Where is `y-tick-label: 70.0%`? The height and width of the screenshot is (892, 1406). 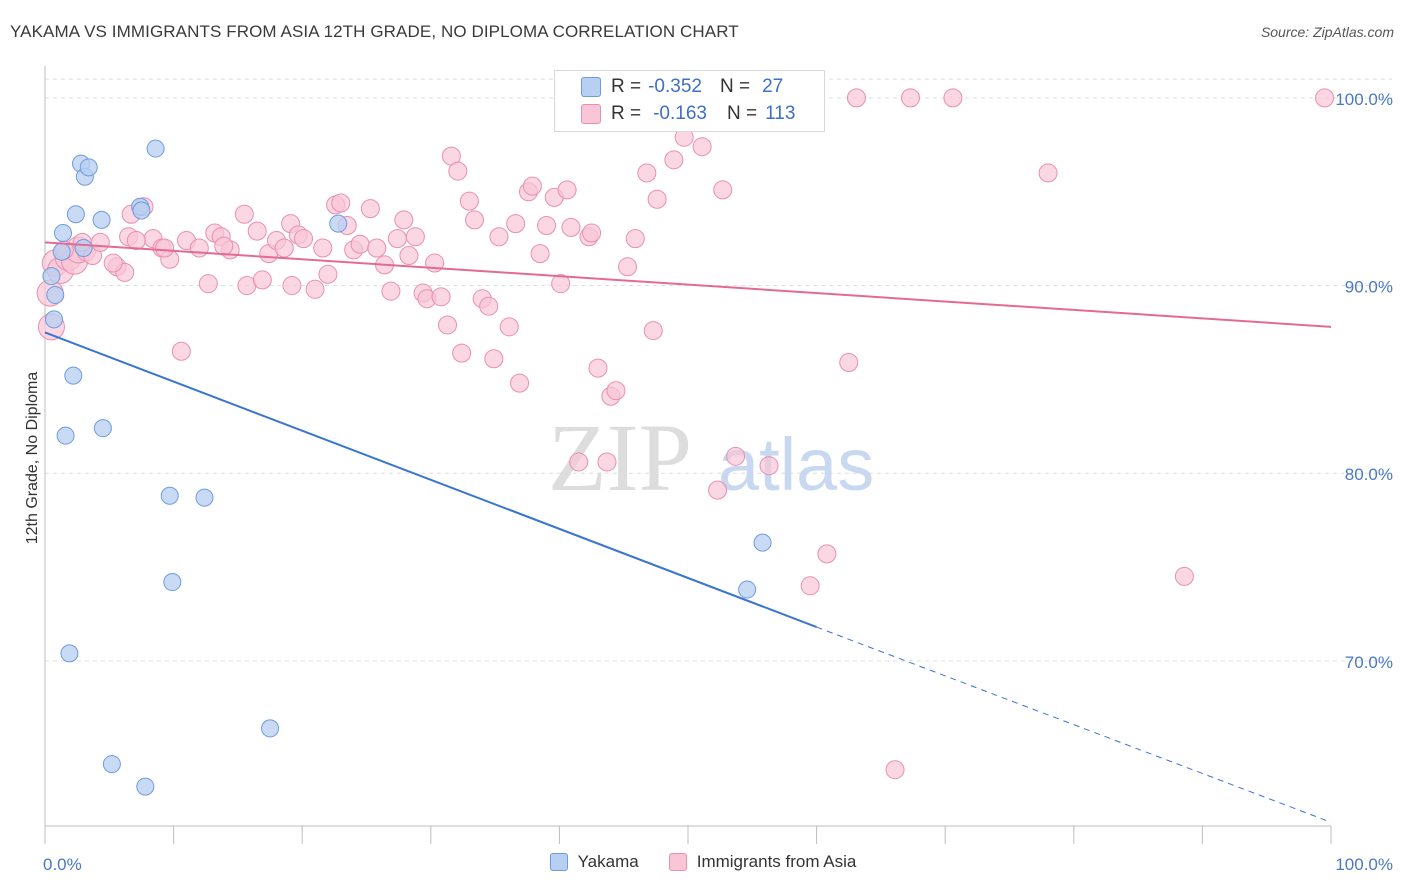
y-tick-label: 70.0% is located at coordinates (1369, 662).